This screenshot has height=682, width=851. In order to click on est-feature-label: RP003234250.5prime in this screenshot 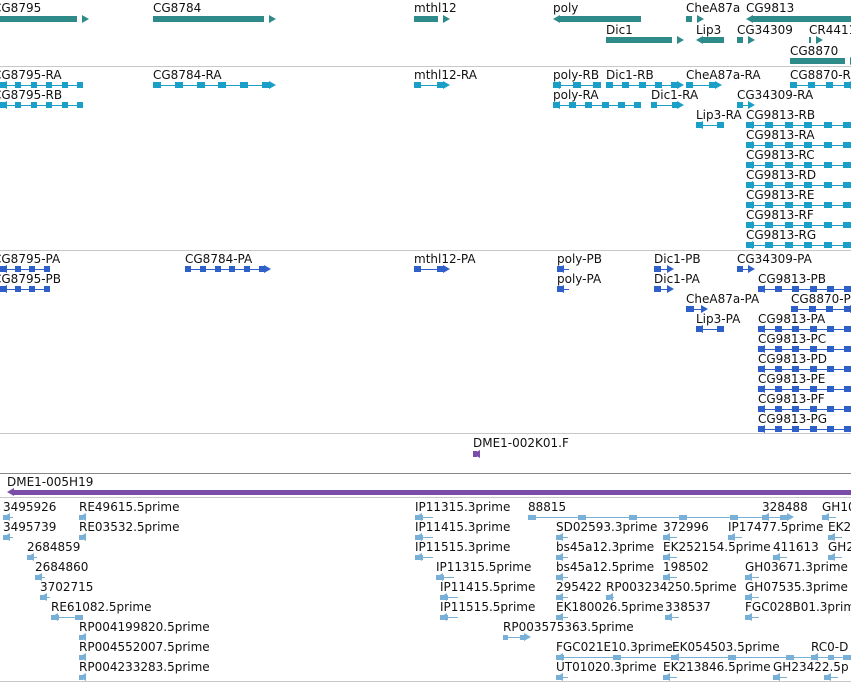, I will do `click(671, 587)`.